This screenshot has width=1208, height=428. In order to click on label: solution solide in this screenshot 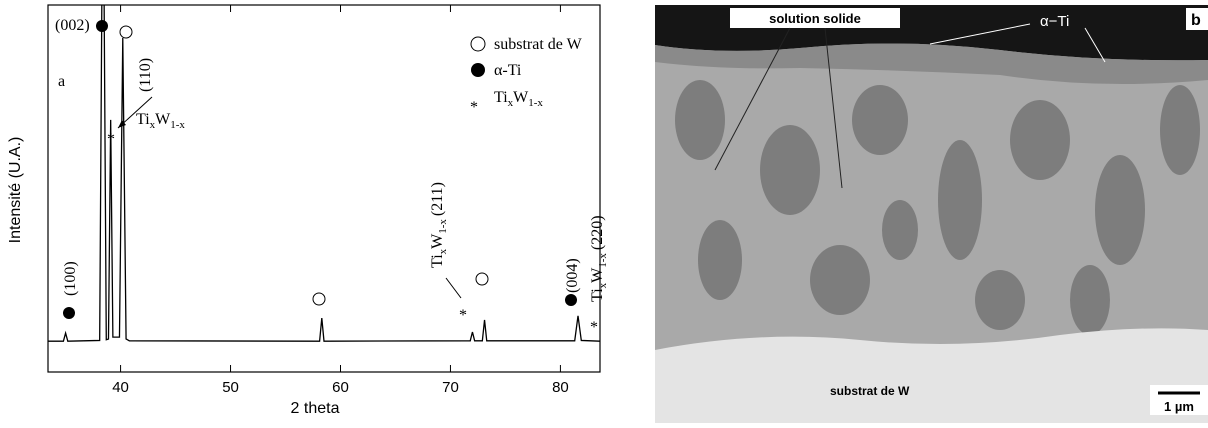, I will do `click(815, 18)`.